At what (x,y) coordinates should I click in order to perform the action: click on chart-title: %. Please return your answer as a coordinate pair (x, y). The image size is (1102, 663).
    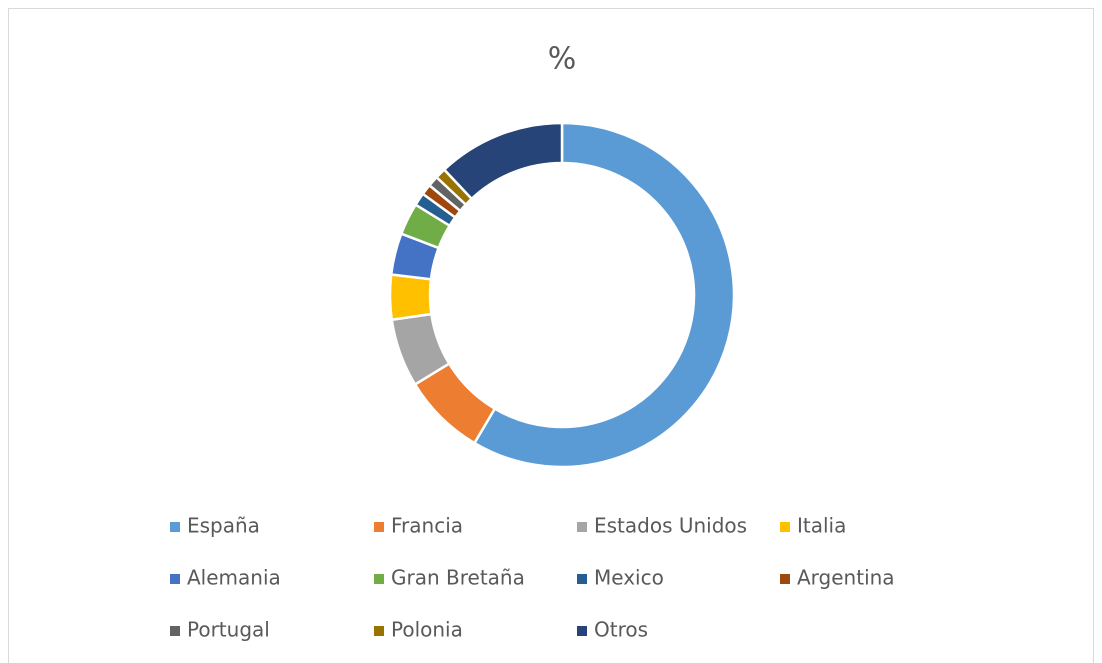
    Looking at the image, I should click on (562, 59).